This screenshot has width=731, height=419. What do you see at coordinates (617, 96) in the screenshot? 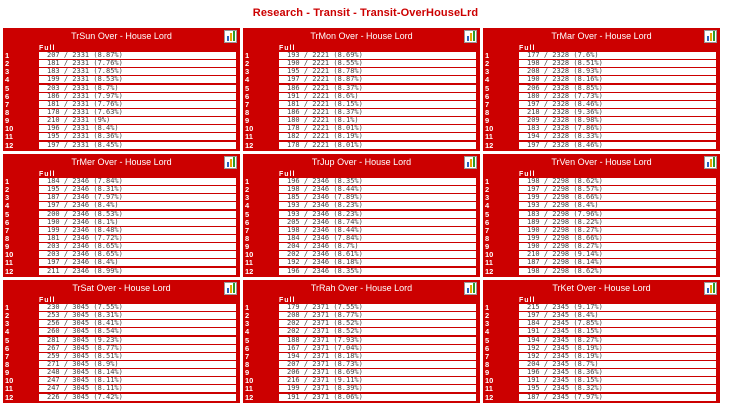
I see `house-count-cell: 180 / 2328 (7.73%)` at bounding box center [617, 96].